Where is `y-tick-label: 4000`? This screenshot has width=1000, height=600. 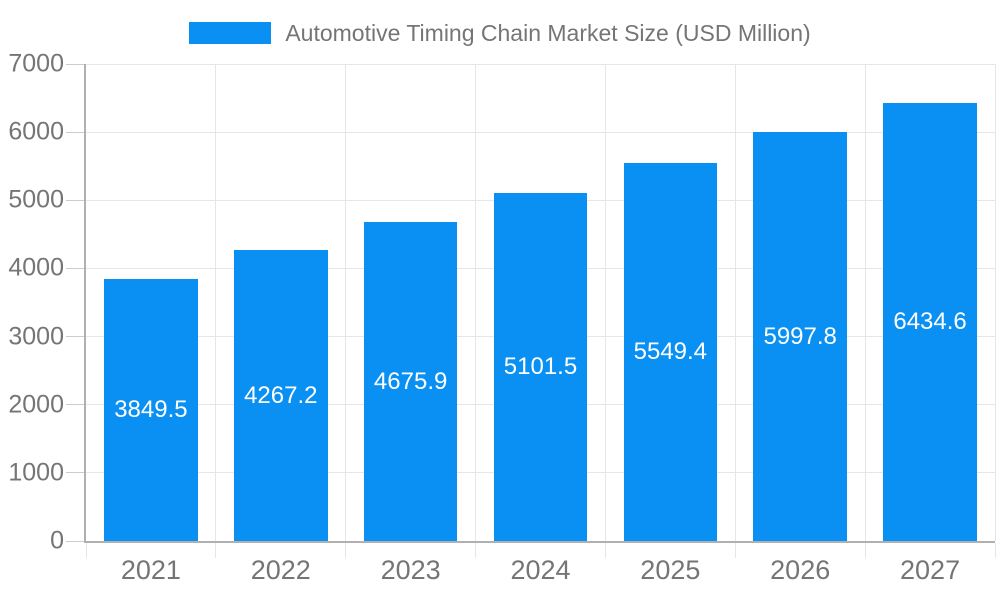
y-tick-label: 4000 is located at coordinates (36, 267).